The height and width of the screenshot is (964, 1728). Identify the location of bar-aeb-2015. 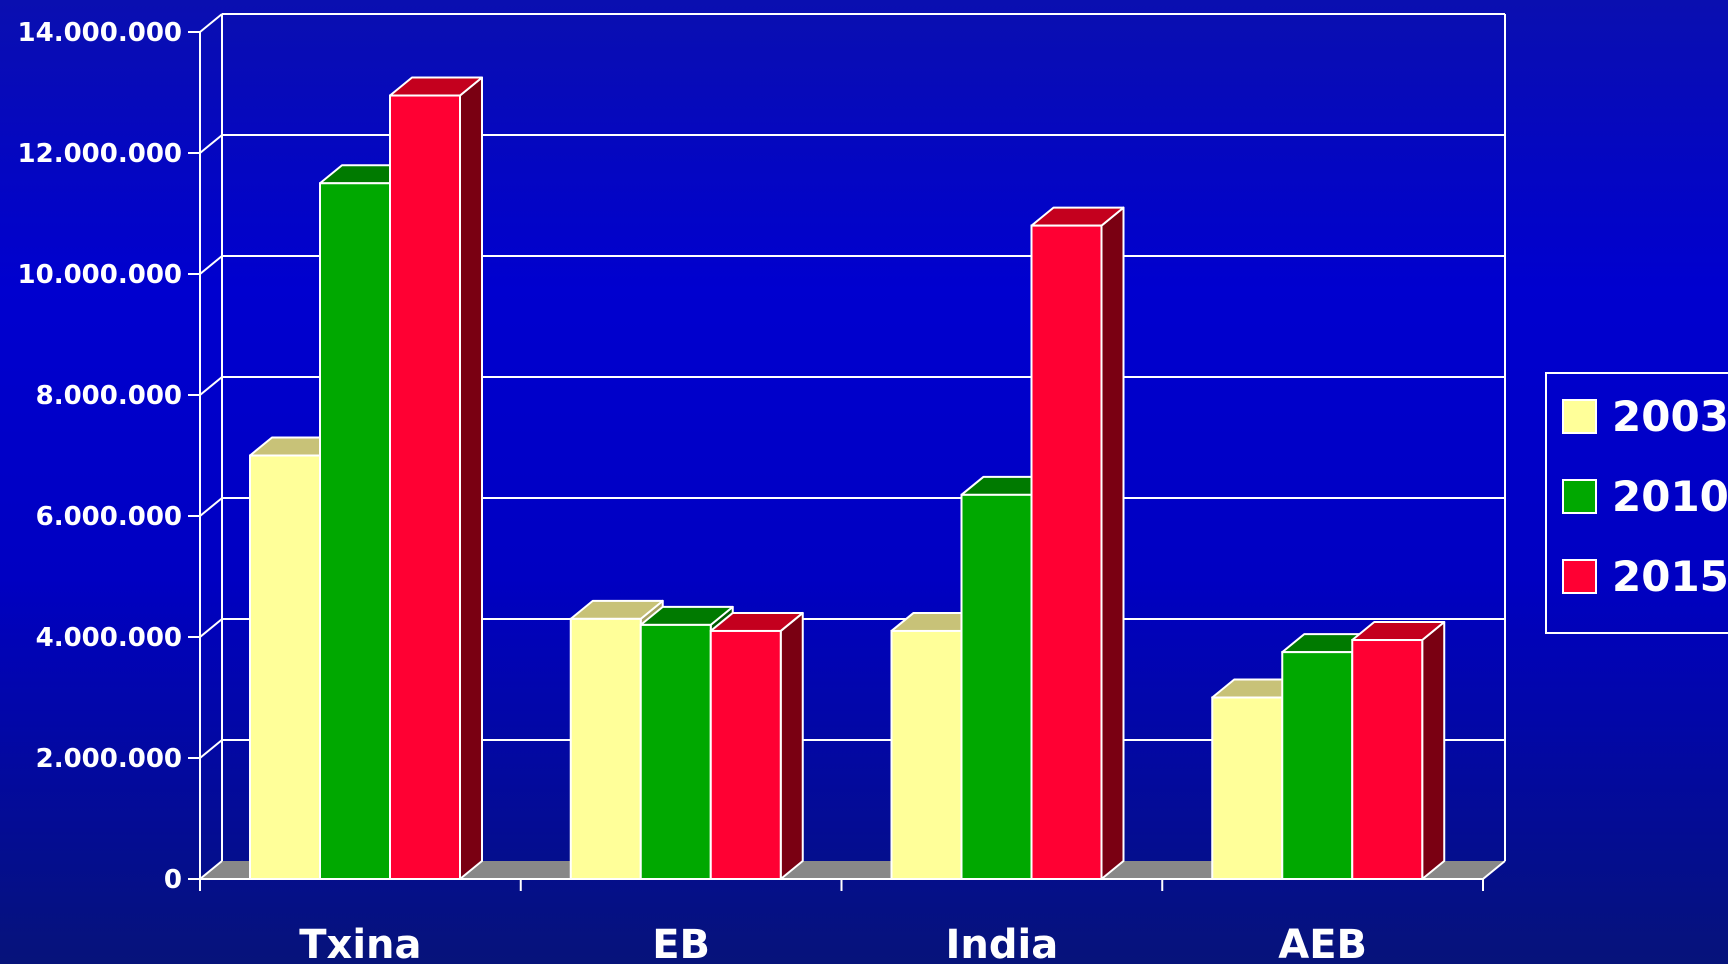
(1398, 751).